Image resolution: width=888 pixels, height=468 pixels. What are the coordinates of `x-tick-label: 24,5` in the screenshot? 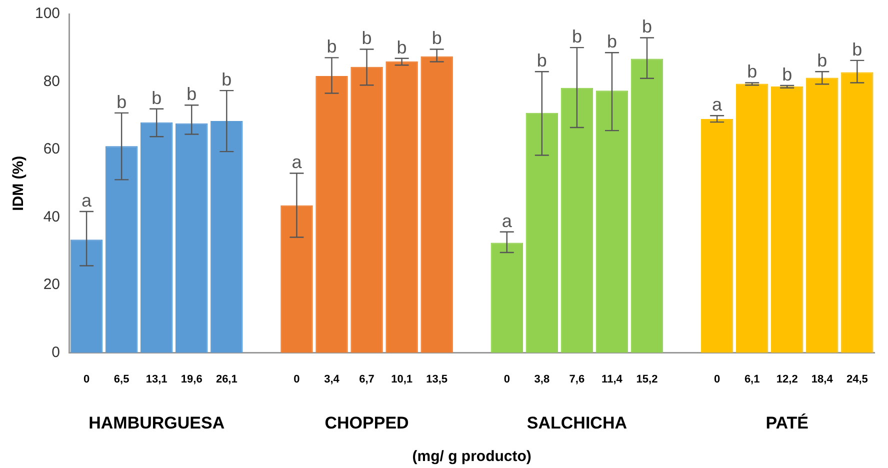 It's located at (857, 379).